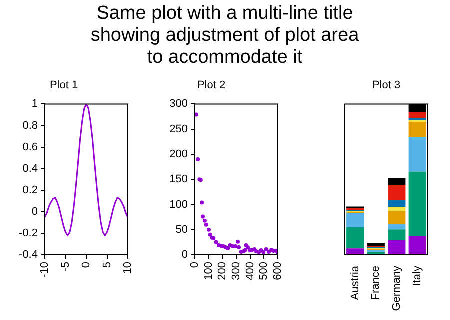 The height and width of the screenshot is (320, 450). What do you see at coordinates (45, 270) in the screenshot?
I see `x-tick-label: -10` at bounding box center [45, 270].